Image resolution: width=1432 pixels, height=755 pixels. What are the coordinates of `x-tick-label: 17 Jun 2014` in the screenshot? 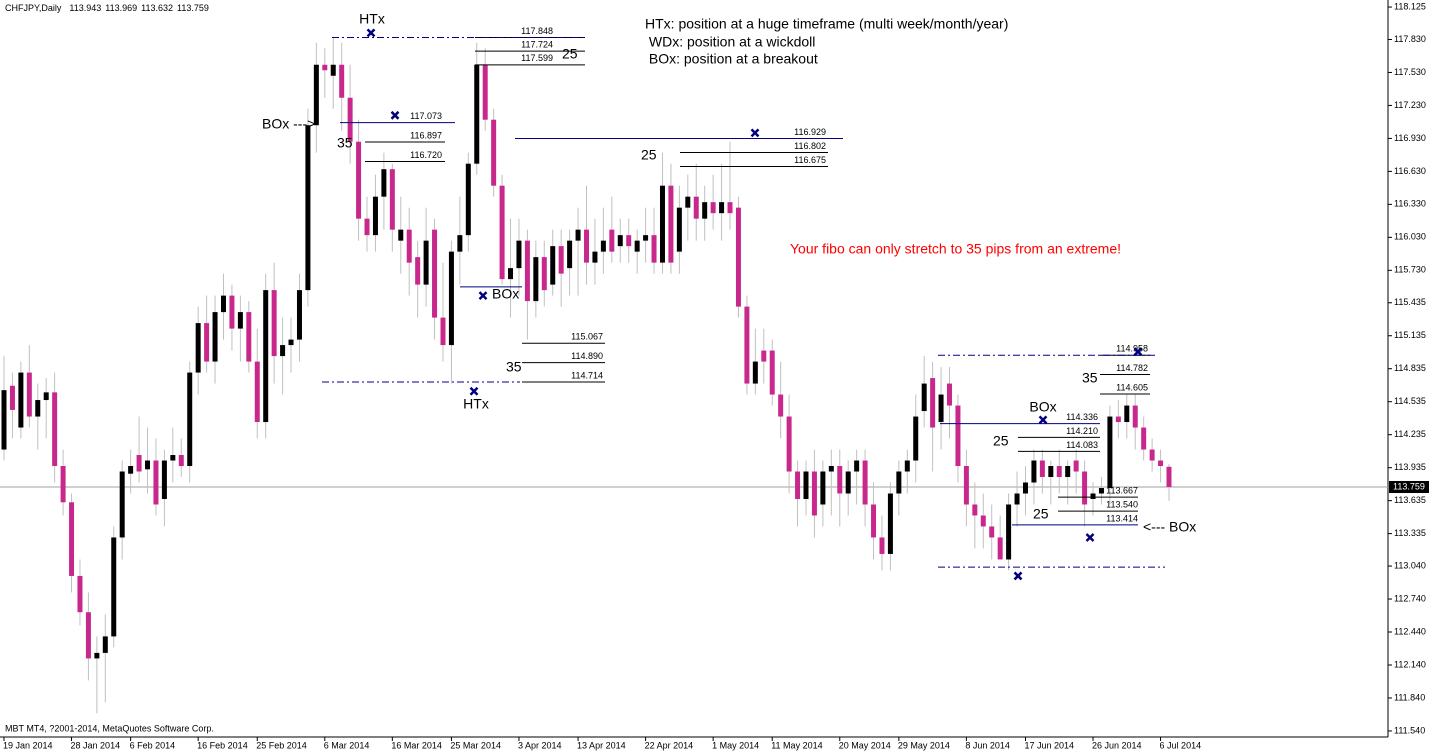 It's located at (1049, 745).